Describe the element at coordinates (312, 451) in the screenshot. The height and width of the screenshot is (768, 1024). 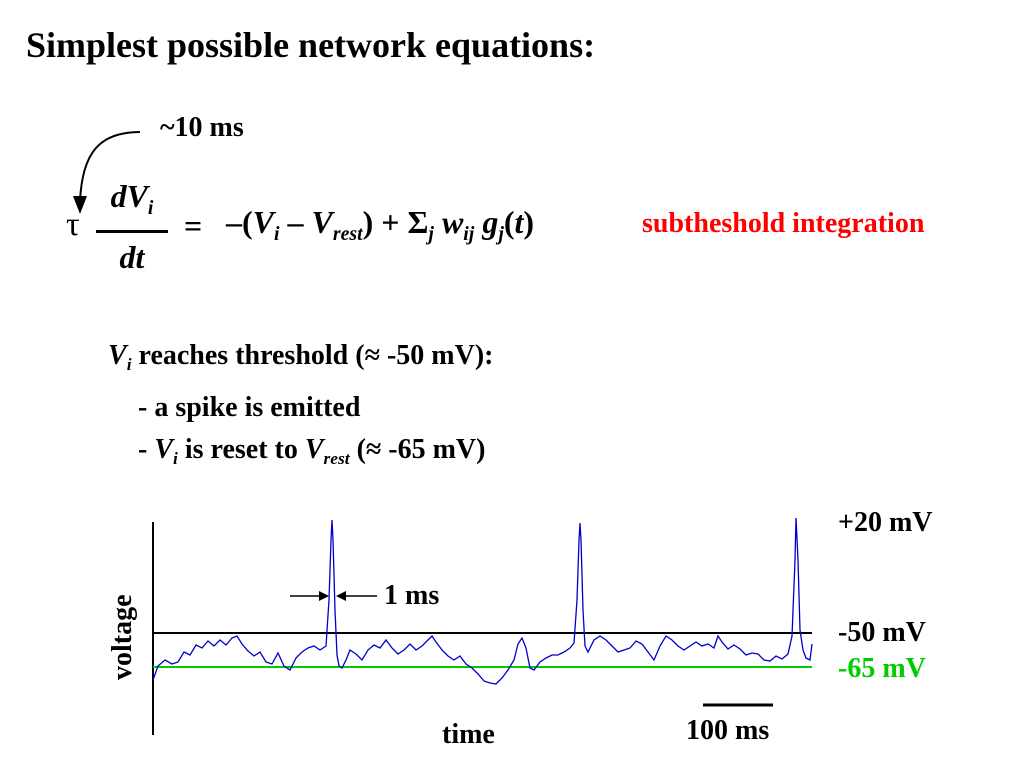
I see `bullet-reset: - Vi is reset to Vrest (≈ -65 mV)` at that location.